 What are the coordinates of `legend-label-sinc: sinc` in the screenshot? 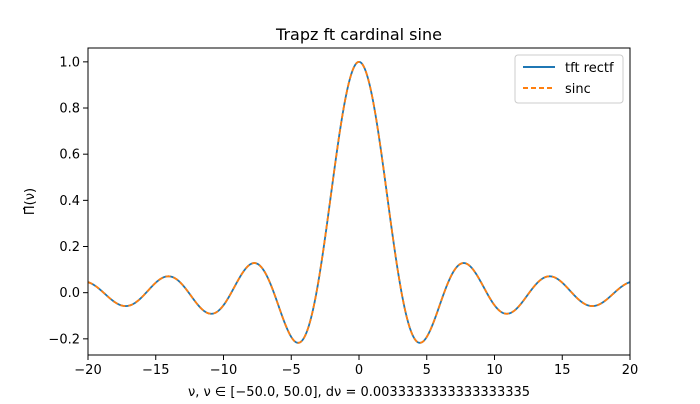 It's located at (578, 89).